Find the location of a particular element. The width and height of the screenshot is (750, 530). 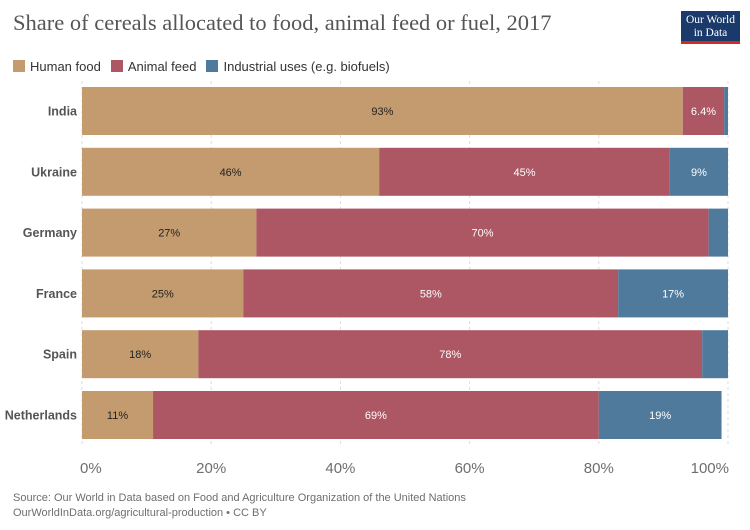

data-label-industrial-uses-e-g-biofuels-france: 17% is located at coordinates (673, 294).